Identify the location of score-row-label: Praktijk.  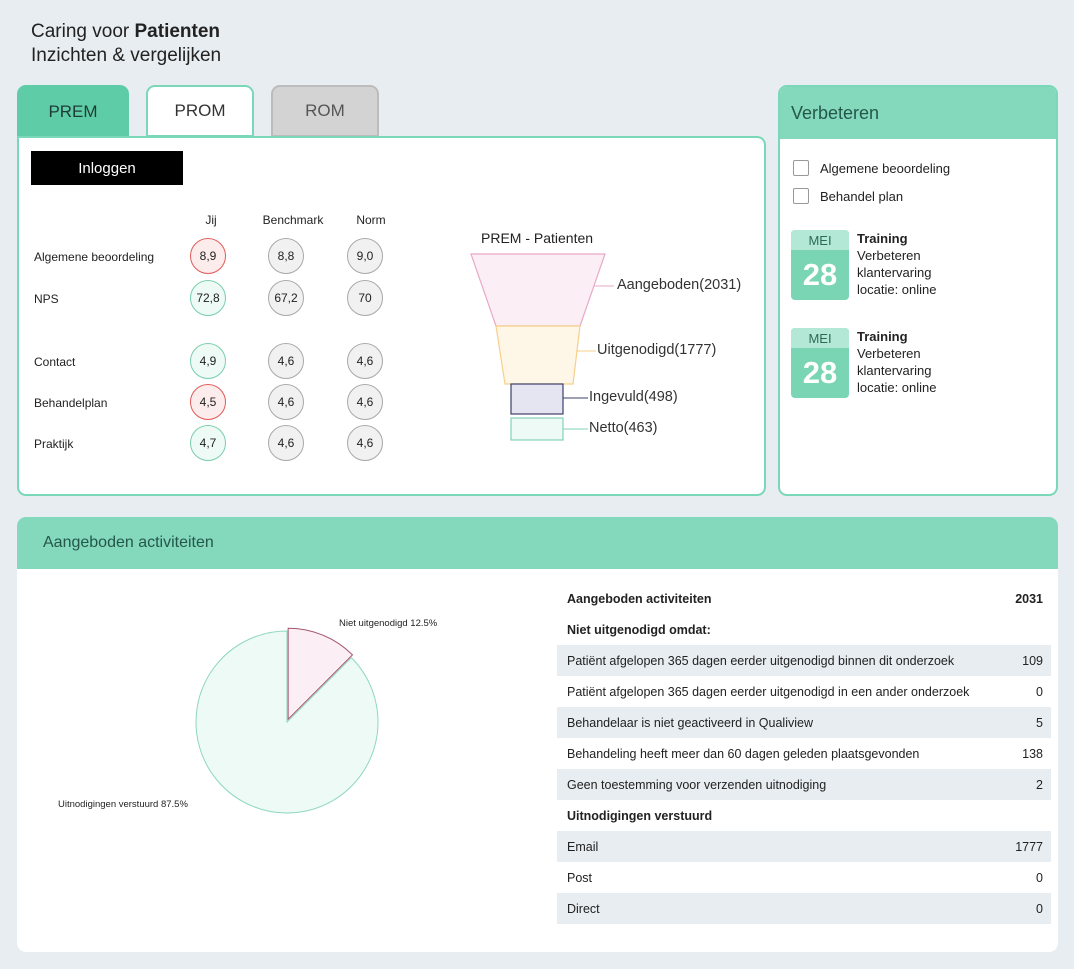
(54, 444).